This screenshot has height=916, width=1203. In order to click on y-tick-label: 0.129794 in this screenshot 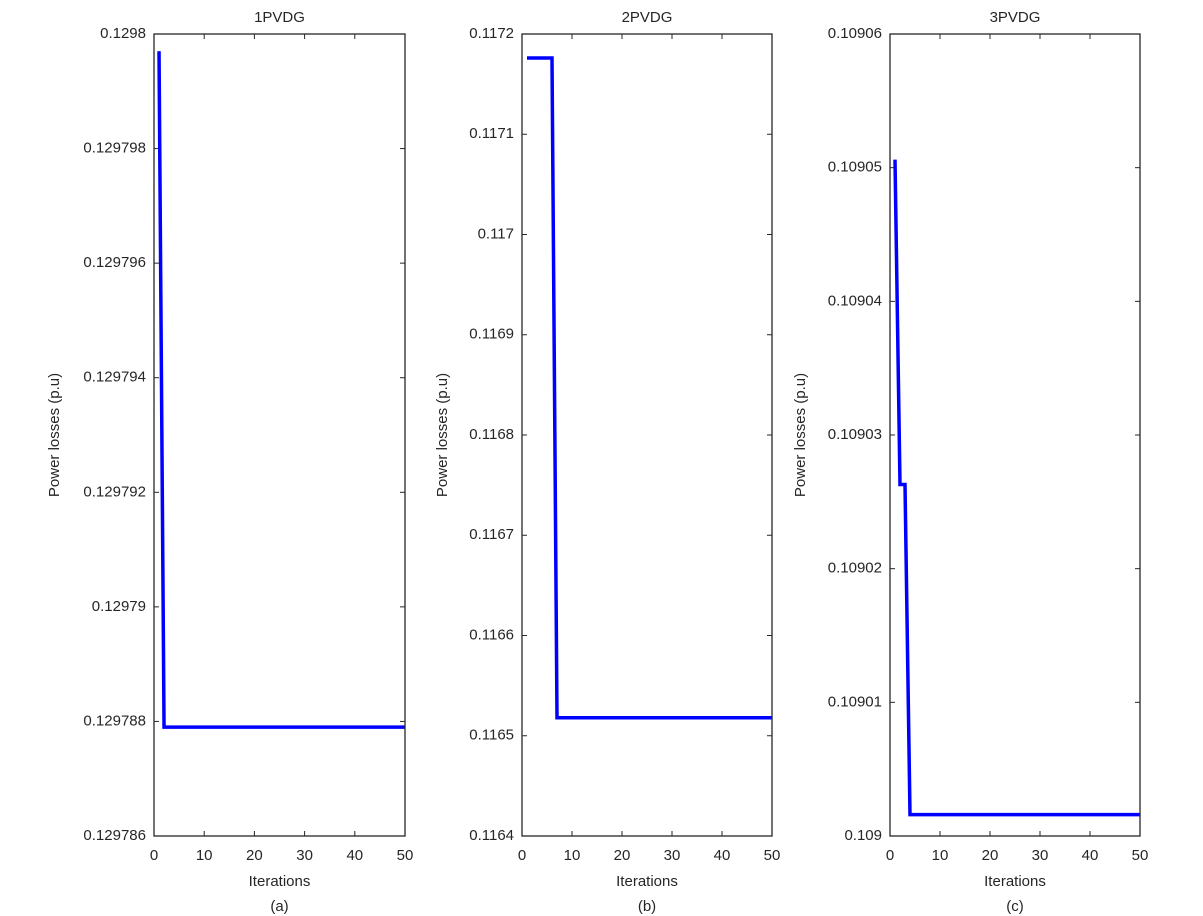, I will do `click(114, 377)`.